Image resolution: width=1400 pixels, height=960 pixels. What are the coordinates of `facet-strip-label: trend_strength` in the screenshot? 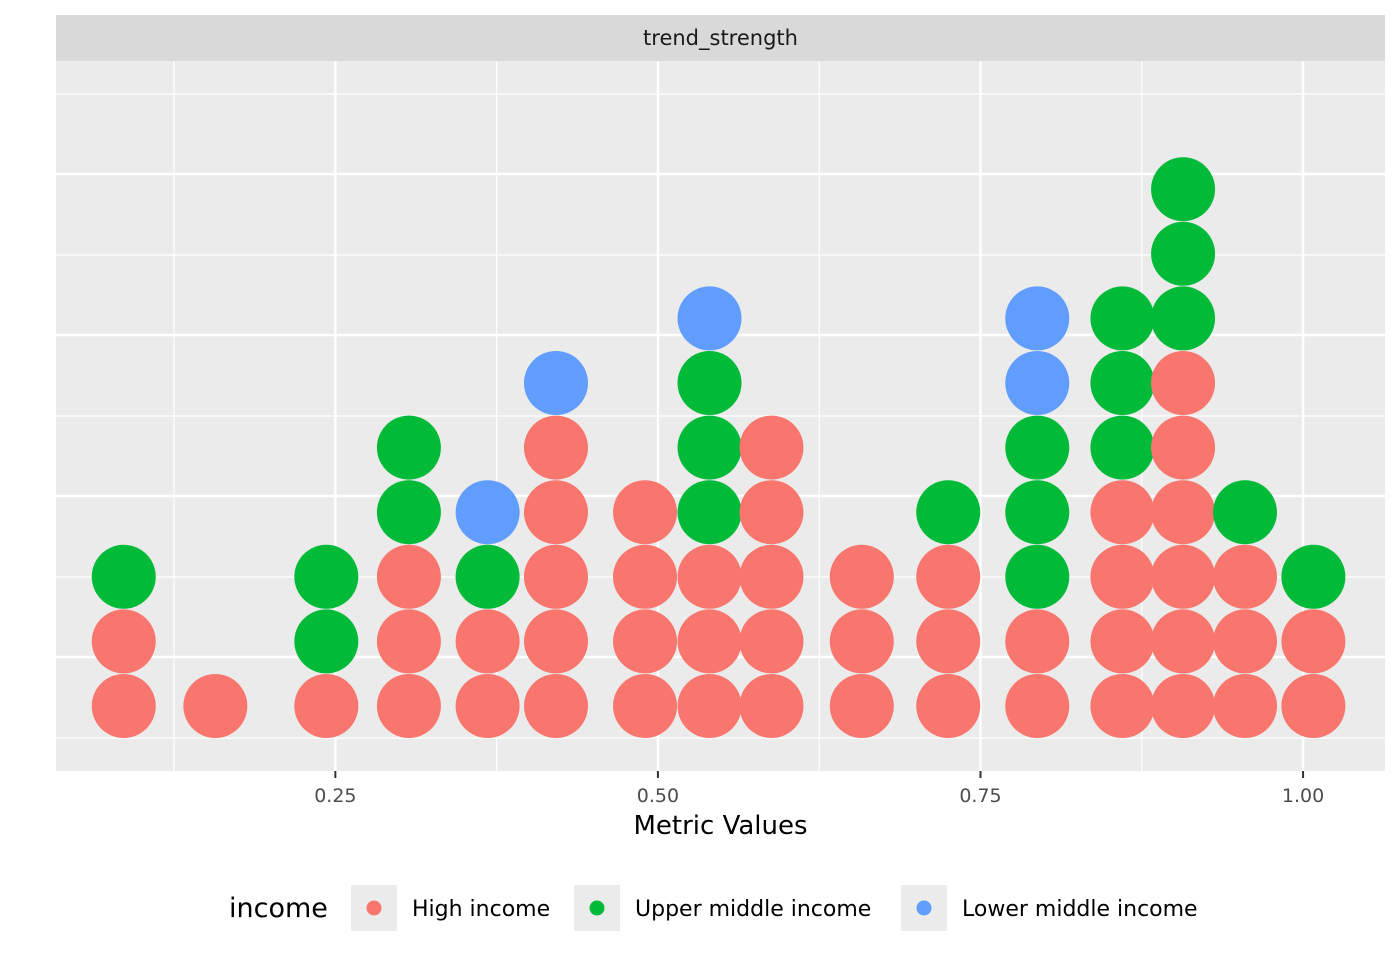 It's located at (720, 38).